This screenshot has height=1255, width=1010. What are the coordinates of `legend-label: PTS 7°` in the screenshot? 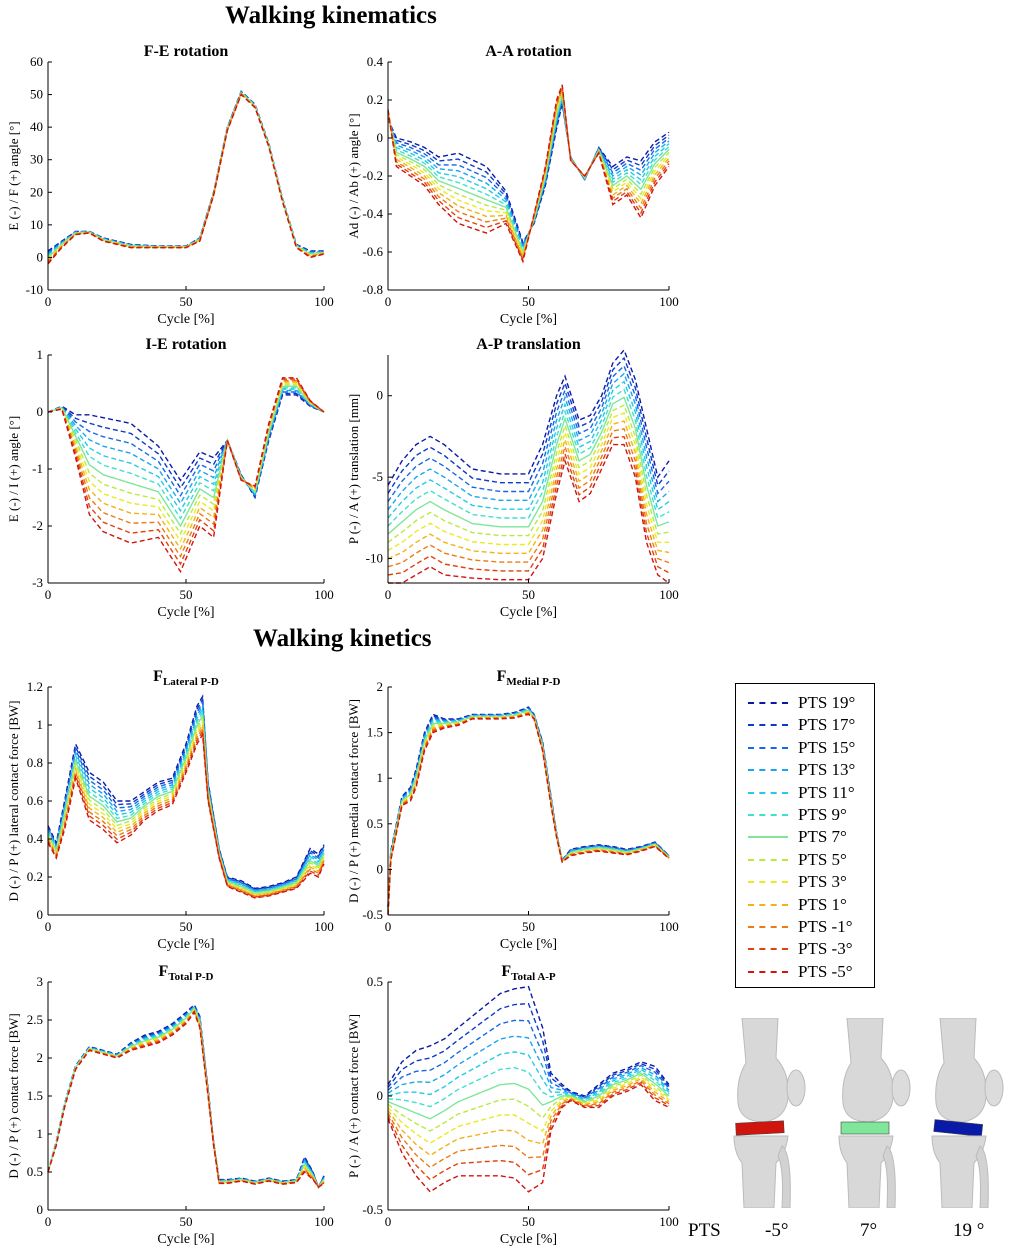 It's located at (822, 837).